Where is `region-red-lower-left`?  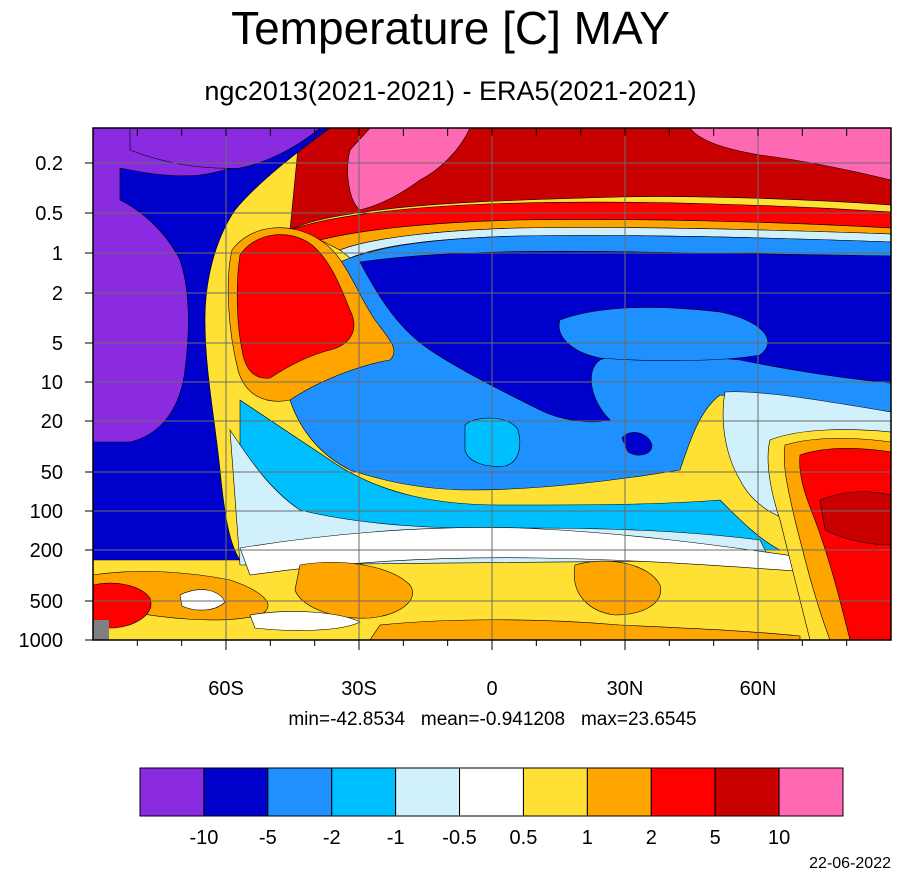 region-red-lower-left is located at coordinates (122, 605).